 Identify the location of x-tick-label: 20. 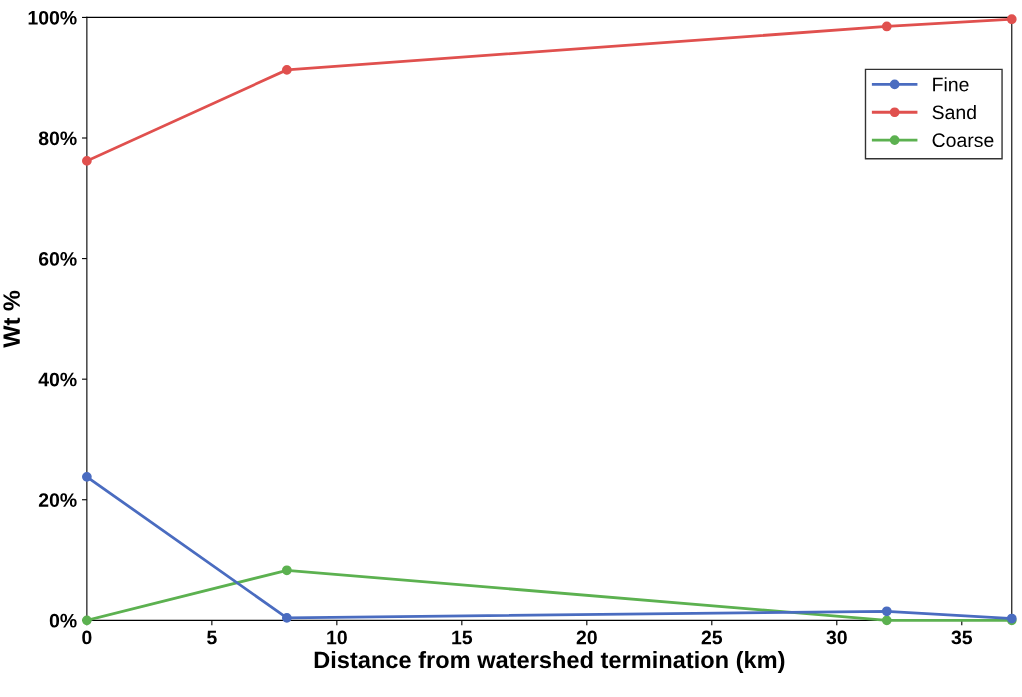
(586, 637).